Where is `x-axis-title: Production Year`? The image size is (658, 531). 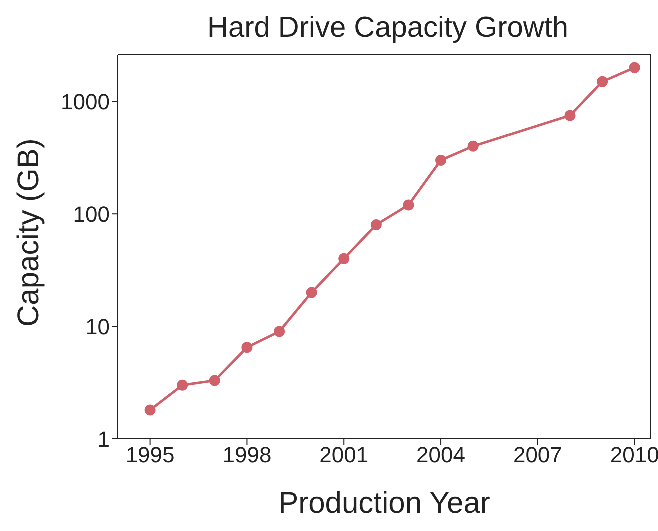
x-axis-title: Production Year is located at coordinates (384, 503).